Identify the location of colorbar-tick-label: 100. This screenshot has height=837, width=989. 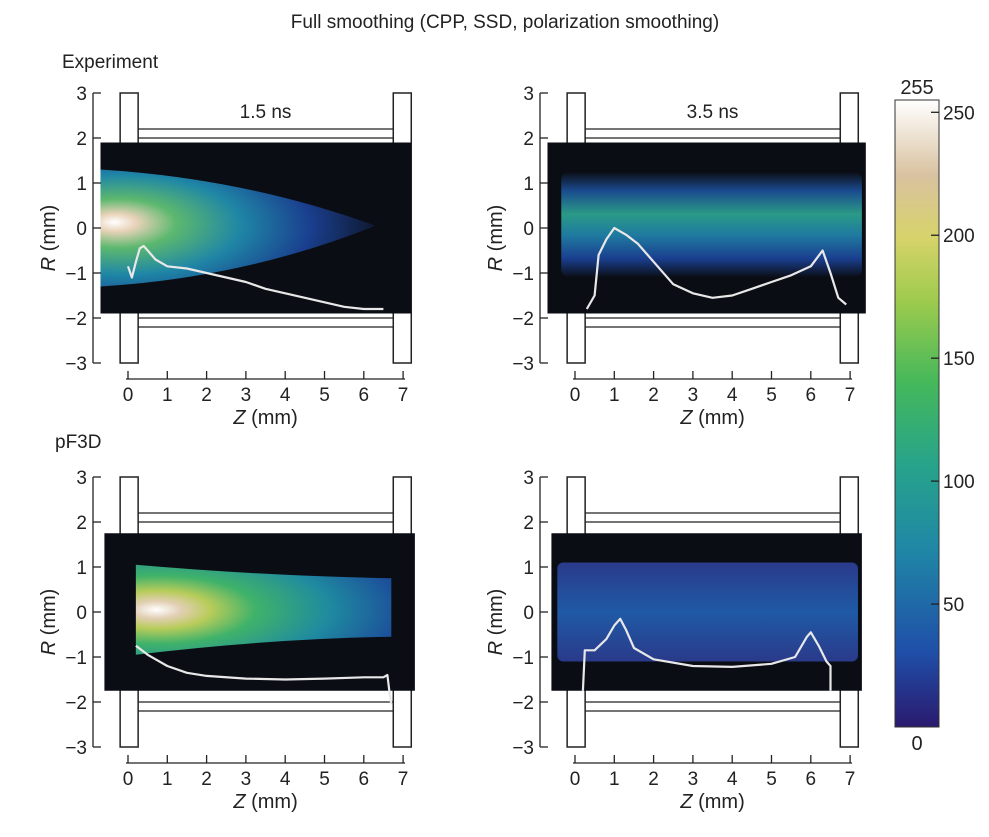
(959, 482).